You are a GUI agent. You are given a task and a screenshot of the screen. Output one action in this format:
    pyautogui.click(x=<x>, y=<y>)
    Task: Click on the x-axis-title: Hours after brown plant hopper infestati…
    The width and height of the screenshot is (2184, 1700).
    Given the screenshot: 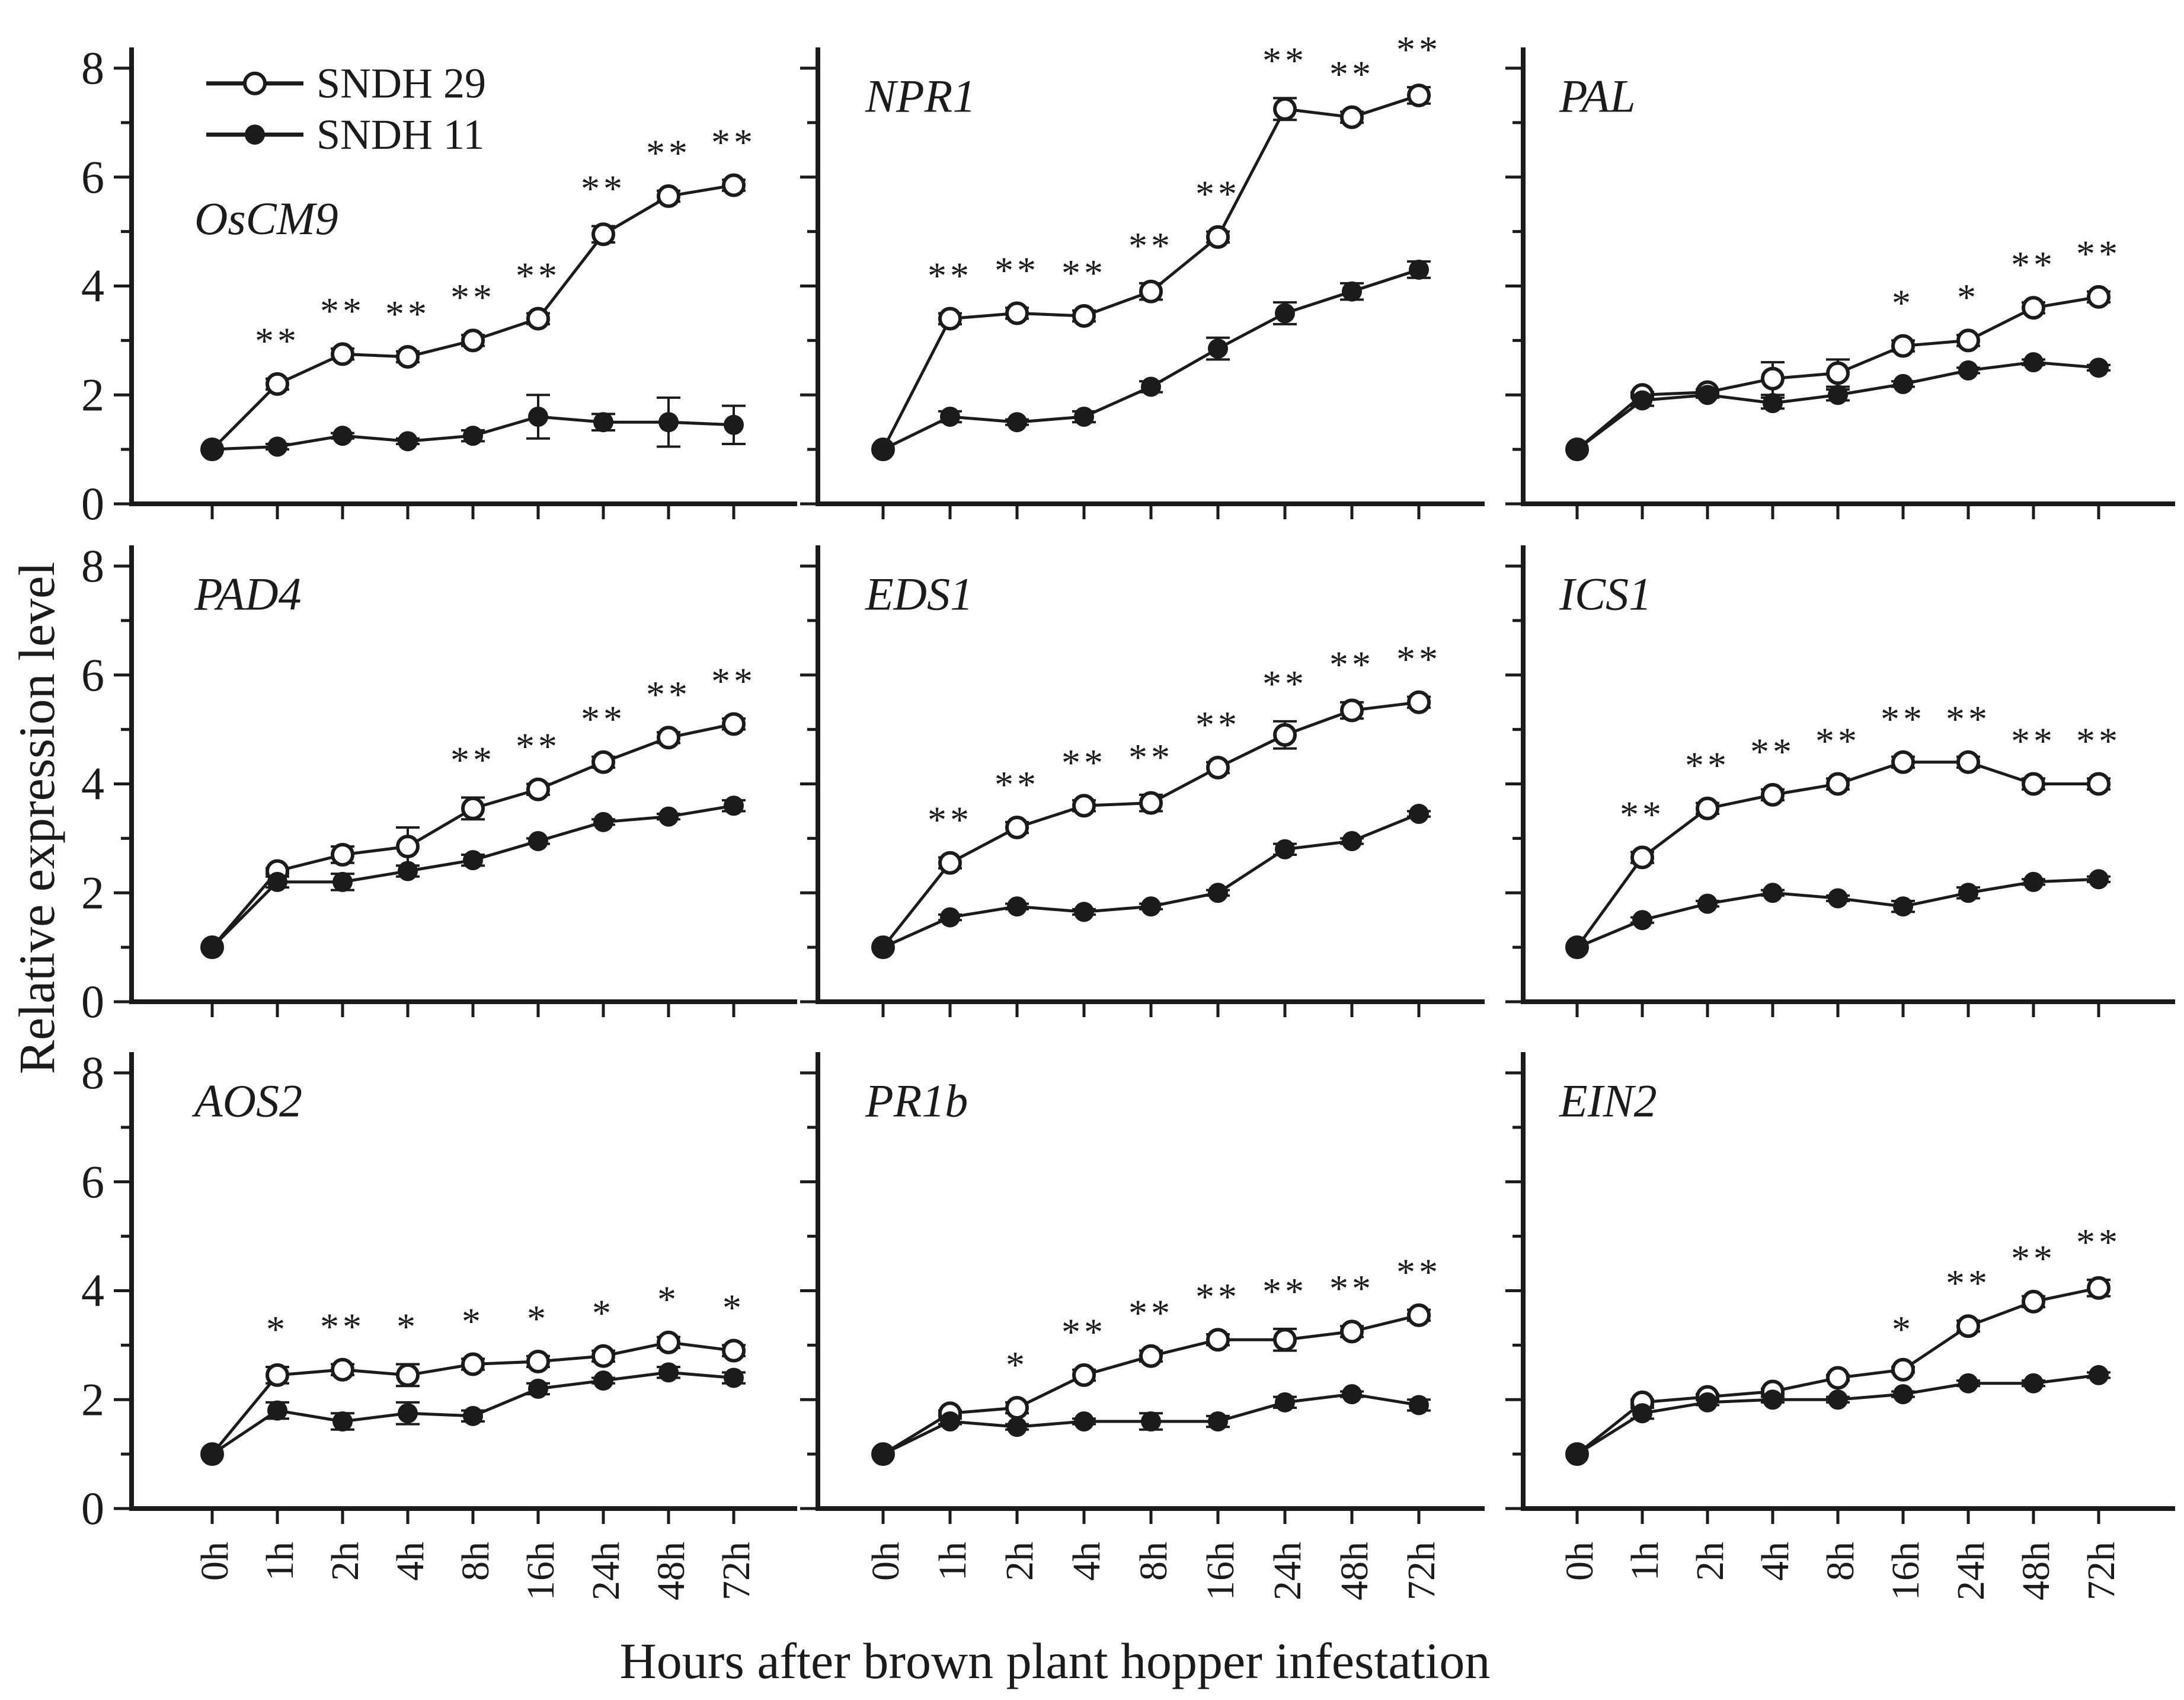 What is the action you would take?
    pyautogui.click(x=1055, y=1661)
    